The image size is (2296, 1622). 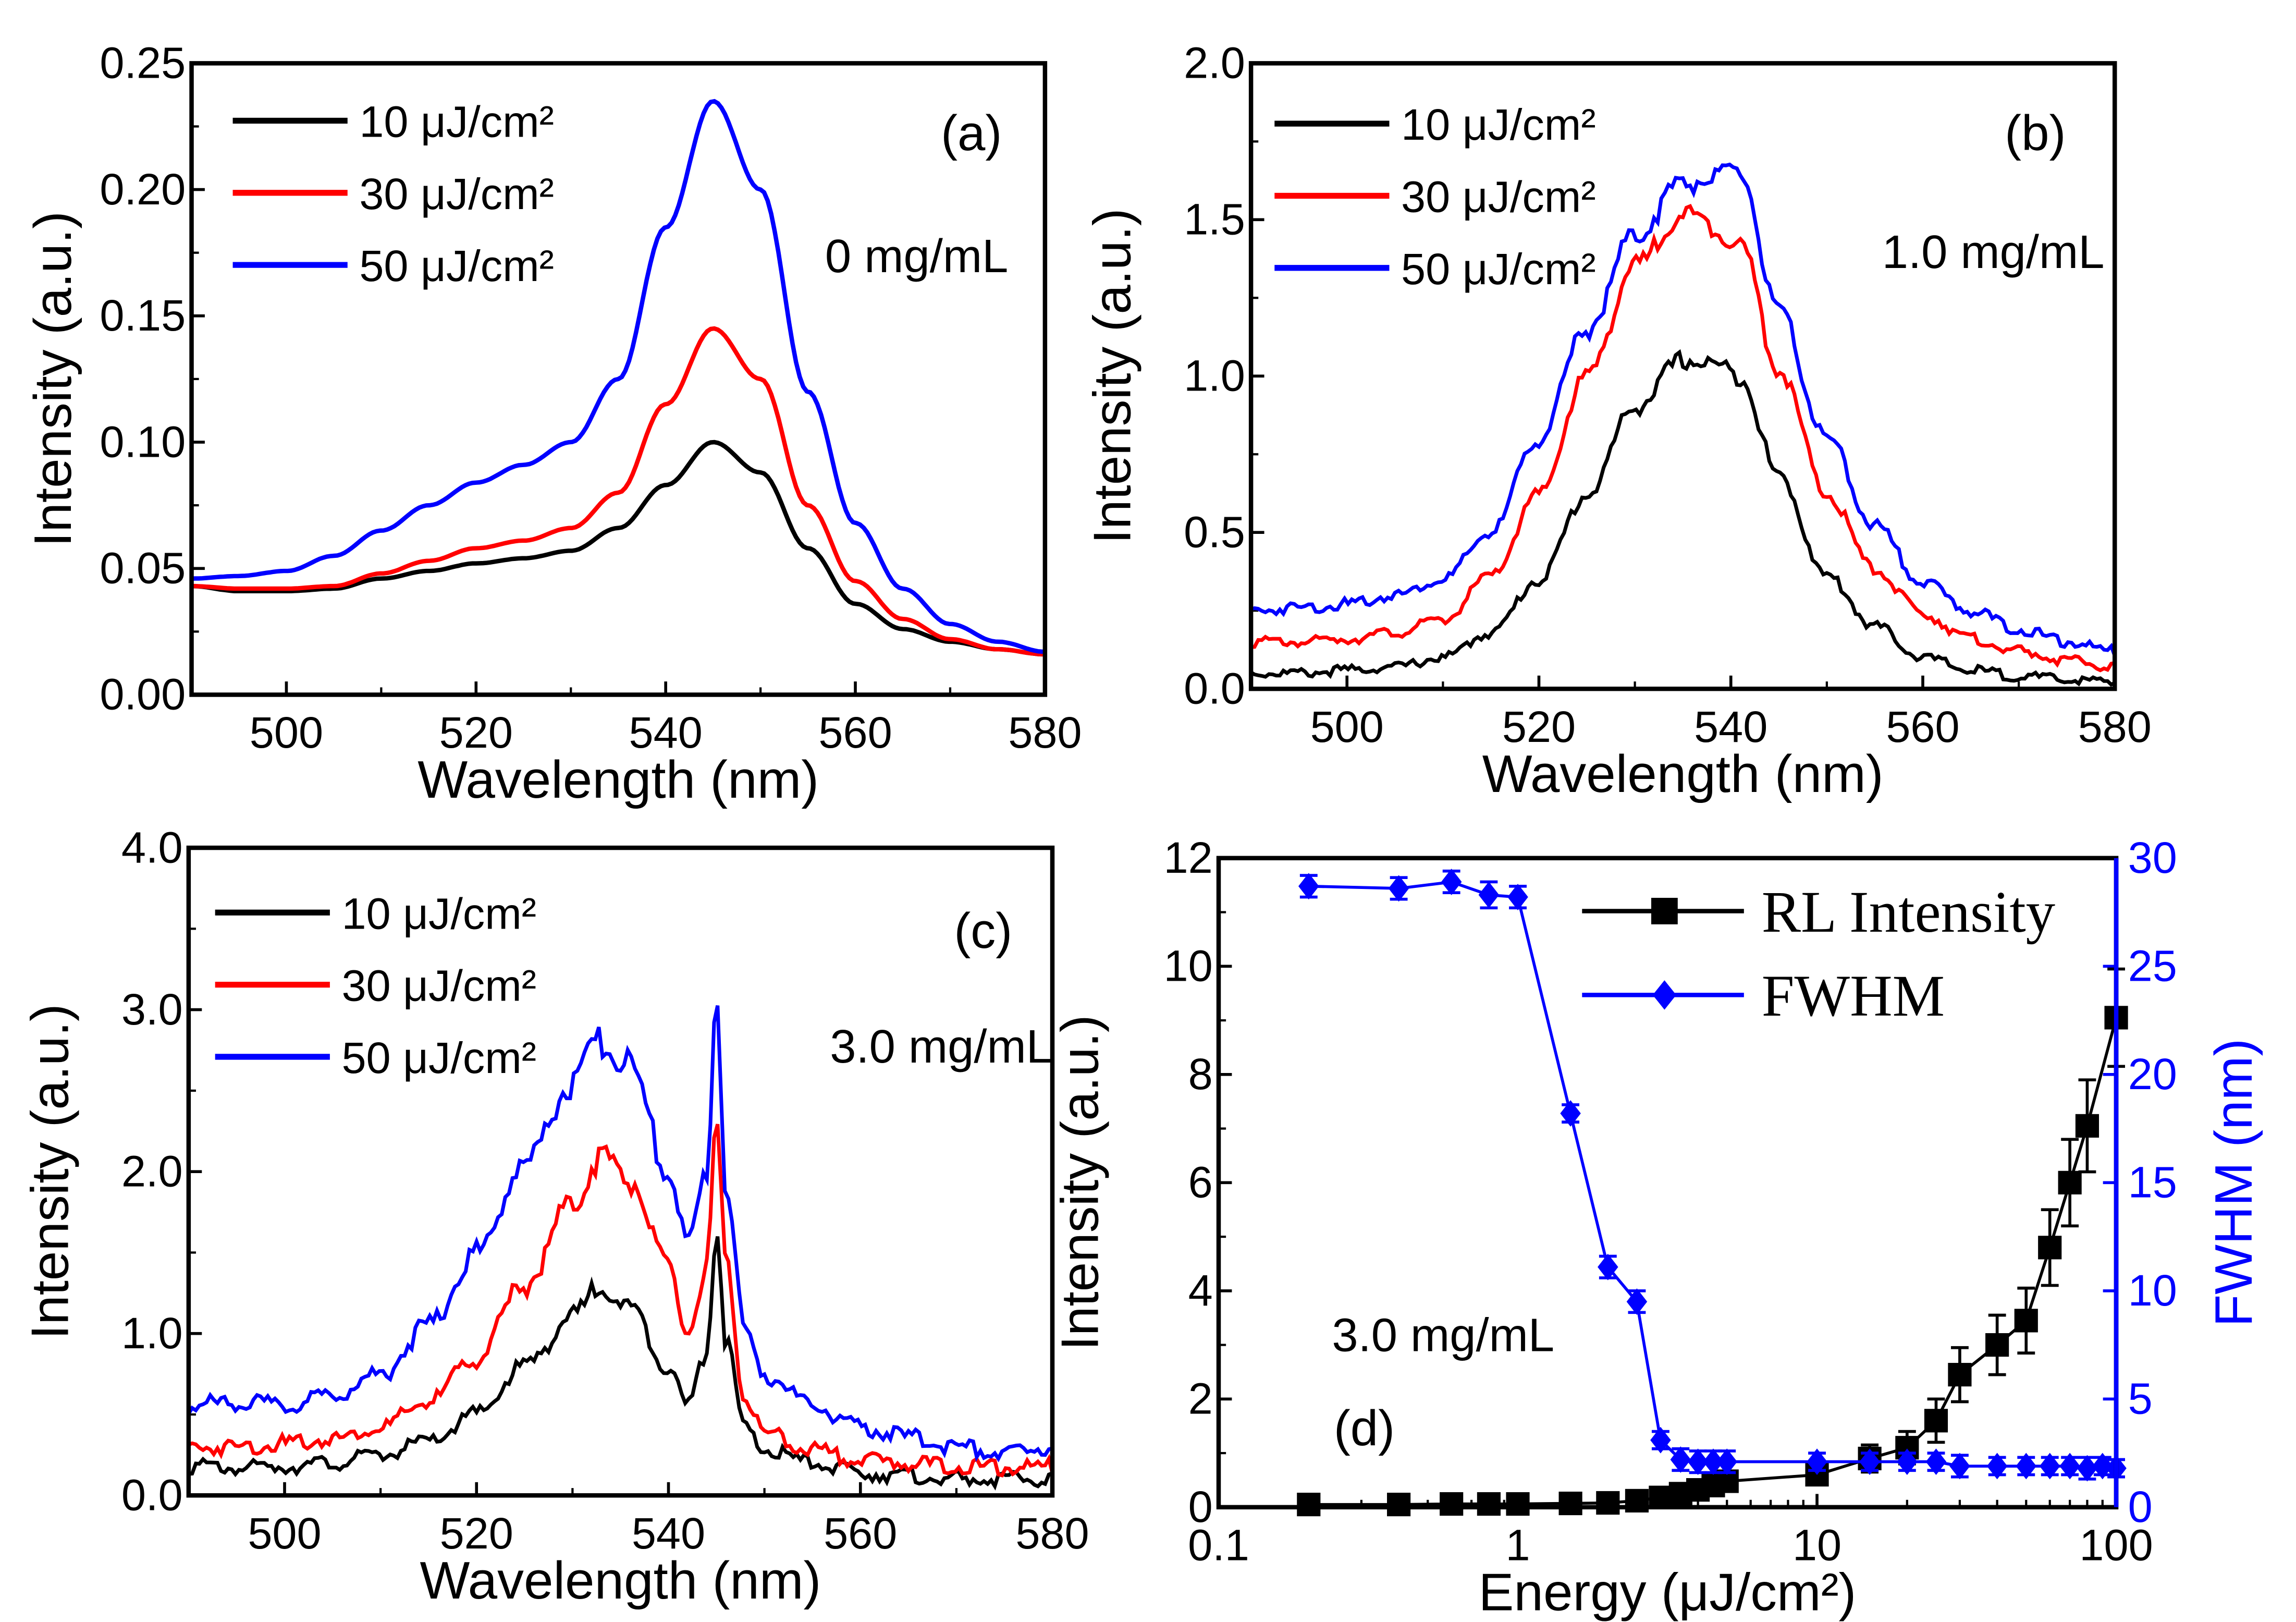 What do you see at coordinates (1539, 726) in the screenshot?
I see `x-tick-label: 520` at bounding box center [1539, 726].